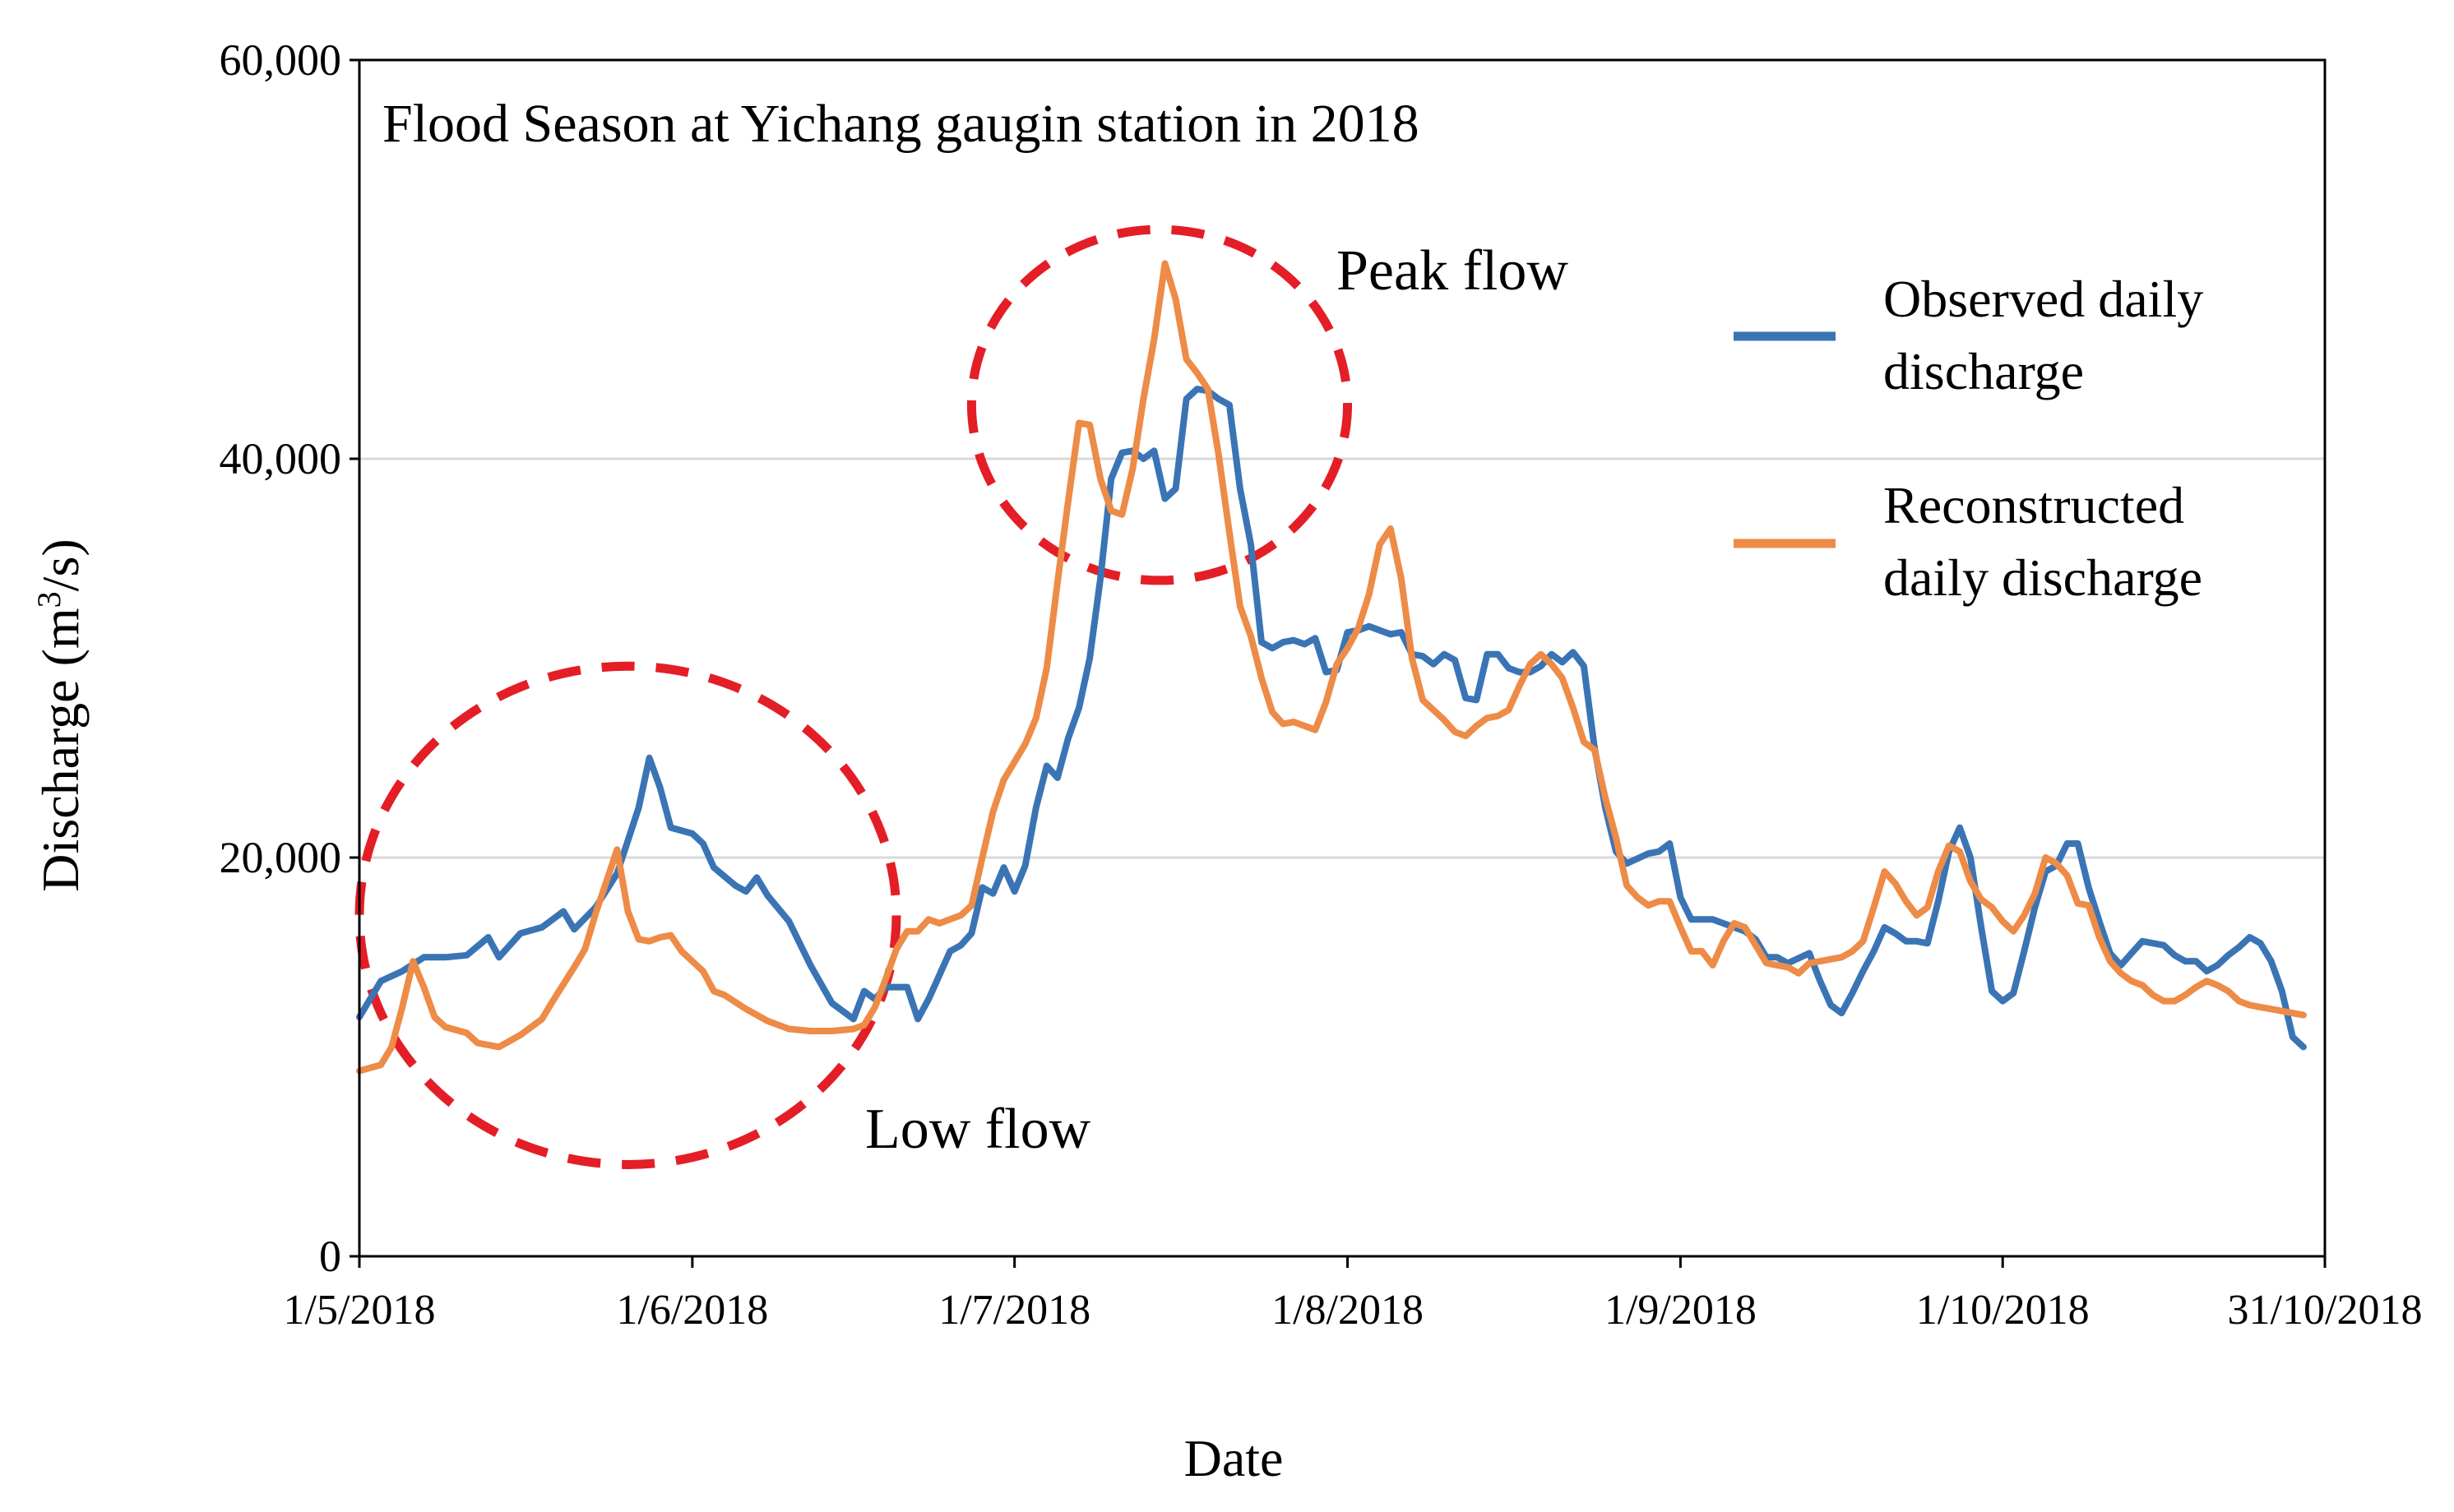 Image resolution: width=2454 pixels, height=1512 pixels. What do you see at coordinates (1681, 1310) in the screenshot?
I see `x-tick-label-4: 1/9/2018` at bounding box center [1681, 1310].